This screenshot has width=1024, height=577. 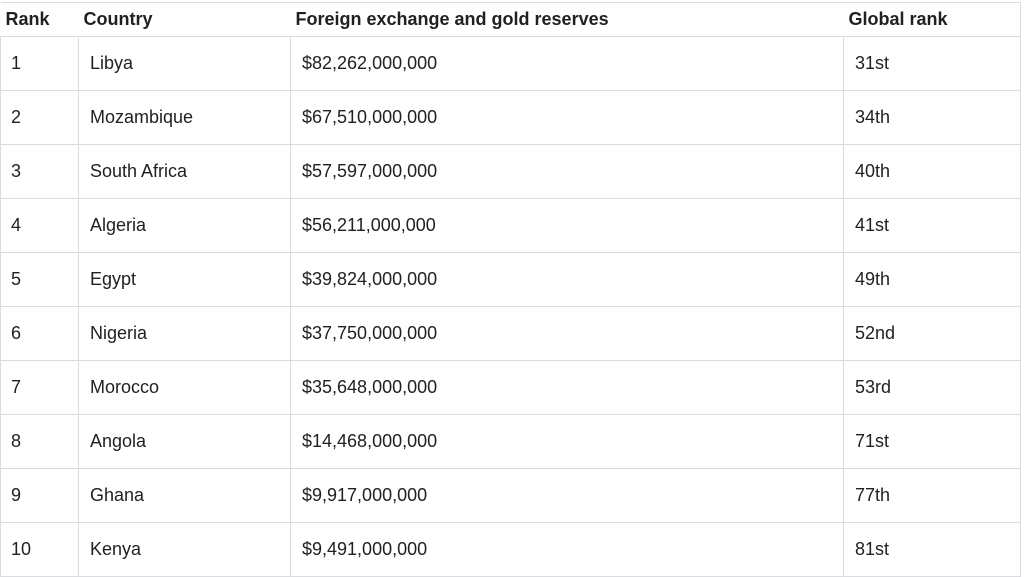 I want to click on column-header-reserves: Foreign exchange and gold reserves, so click(x=567, y=19).